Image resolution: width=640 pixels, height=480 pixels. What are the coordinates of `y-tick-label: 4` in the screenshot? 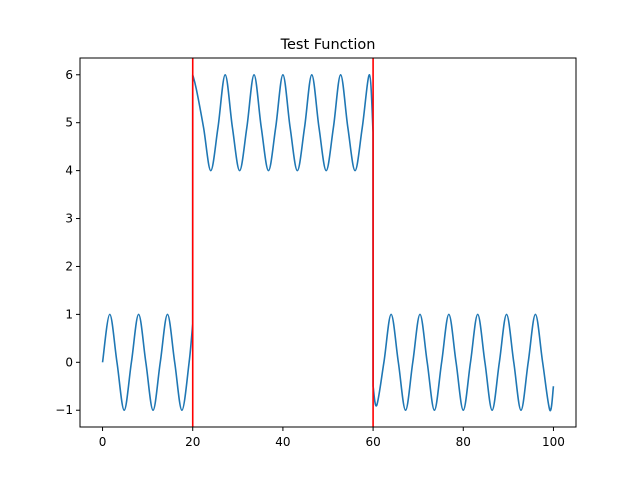 It's located at (69, 171).